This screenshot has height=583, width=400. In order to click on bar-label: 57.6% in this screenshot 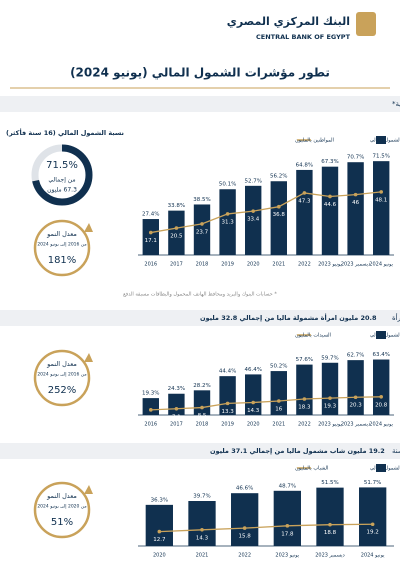, I will do `click(304, 360)`.